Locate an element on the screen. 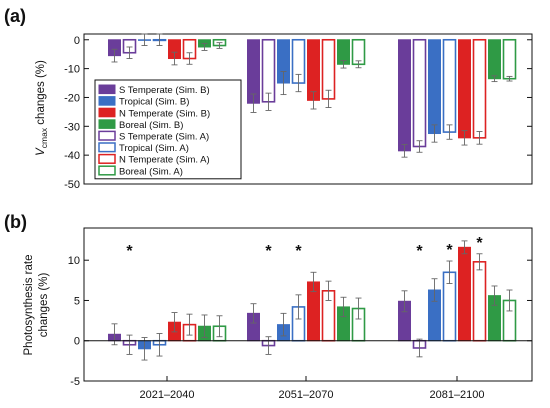 The image size is (550, 408). panel-a-y-axis-label: Vcmax changes (%) is located at coordinates (42, 108).